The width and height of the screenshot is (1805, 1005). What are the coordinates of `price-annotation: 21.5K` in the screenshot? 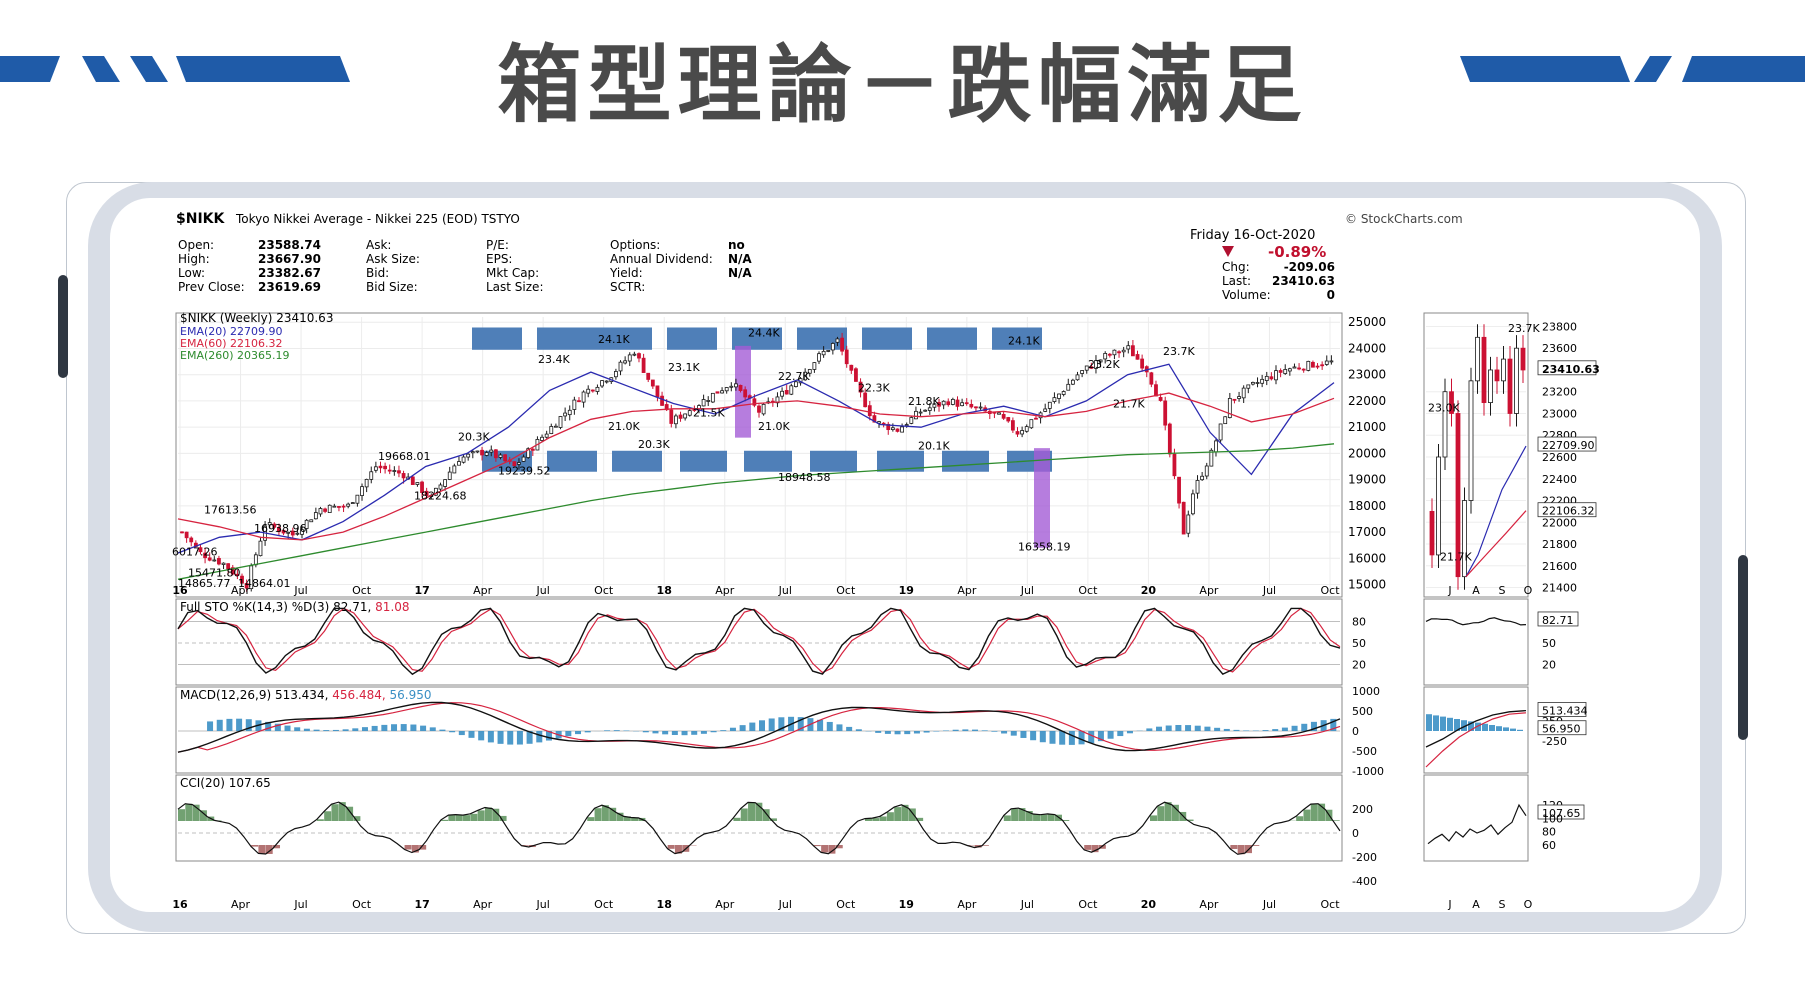 It's located at (709, 413).